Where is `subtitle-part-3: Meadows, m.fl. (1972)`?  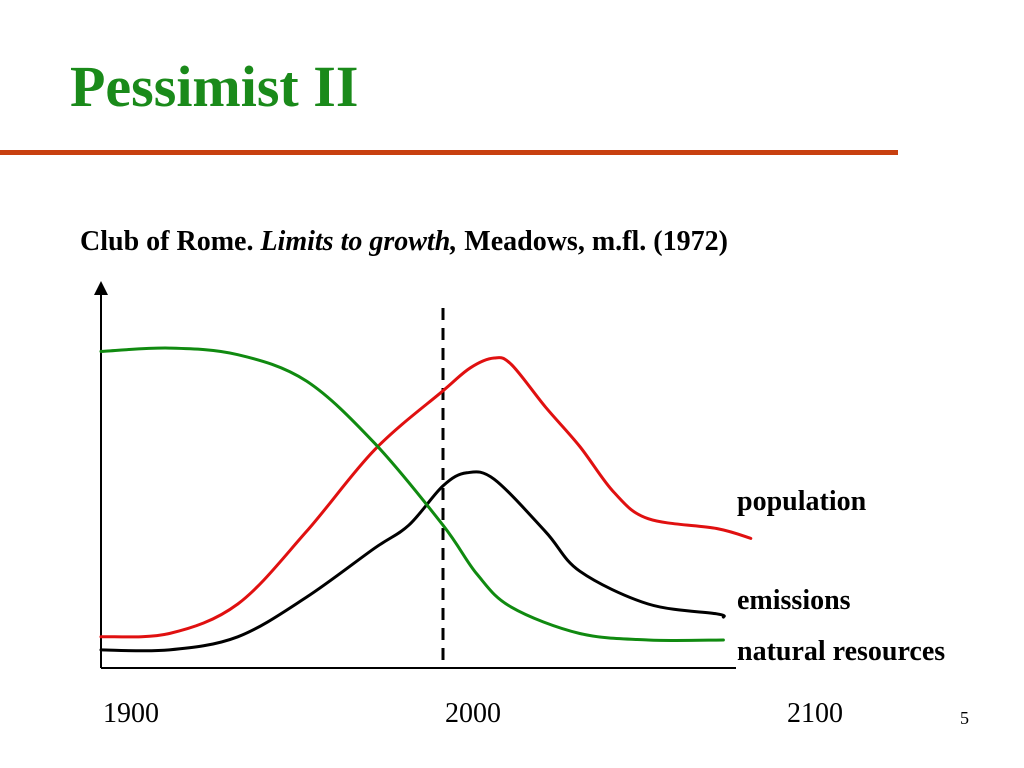 subtitle-part-3: Meadows, m.fl. (1972) is located at coordinates (592, 241).